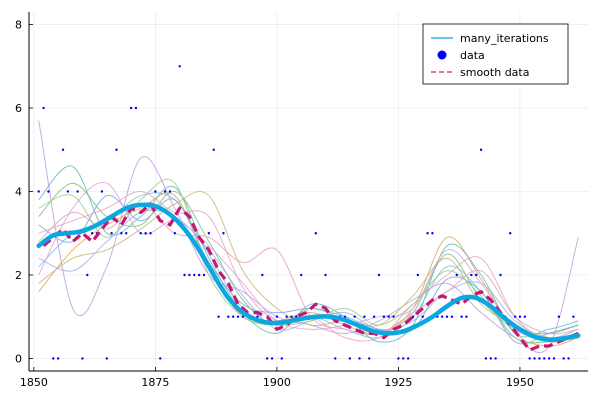  Describe the element at coordinates (18, 358) in the screenshot. I see `y-tick-label: 0` at that location.